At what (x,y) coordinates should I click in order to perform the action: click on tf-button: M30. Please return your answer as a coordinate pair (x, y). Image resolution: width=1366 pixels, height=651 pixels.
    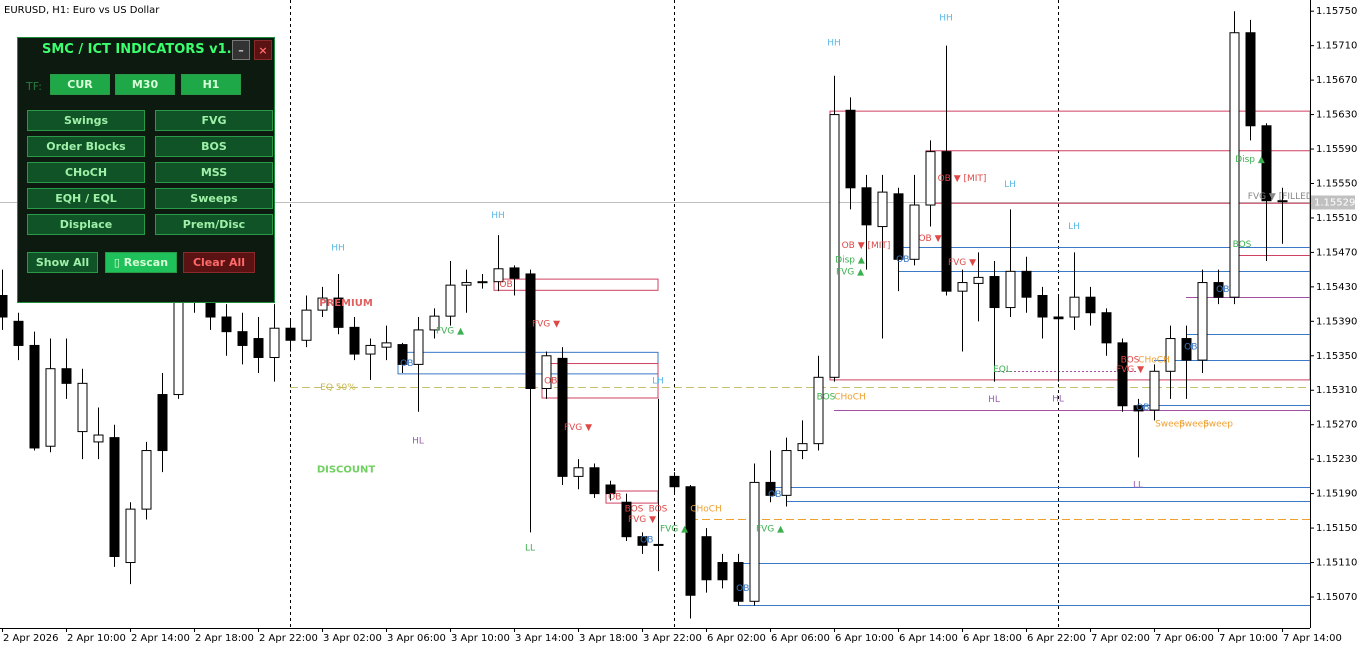
    Looking at the image, I should click on (145, 84).